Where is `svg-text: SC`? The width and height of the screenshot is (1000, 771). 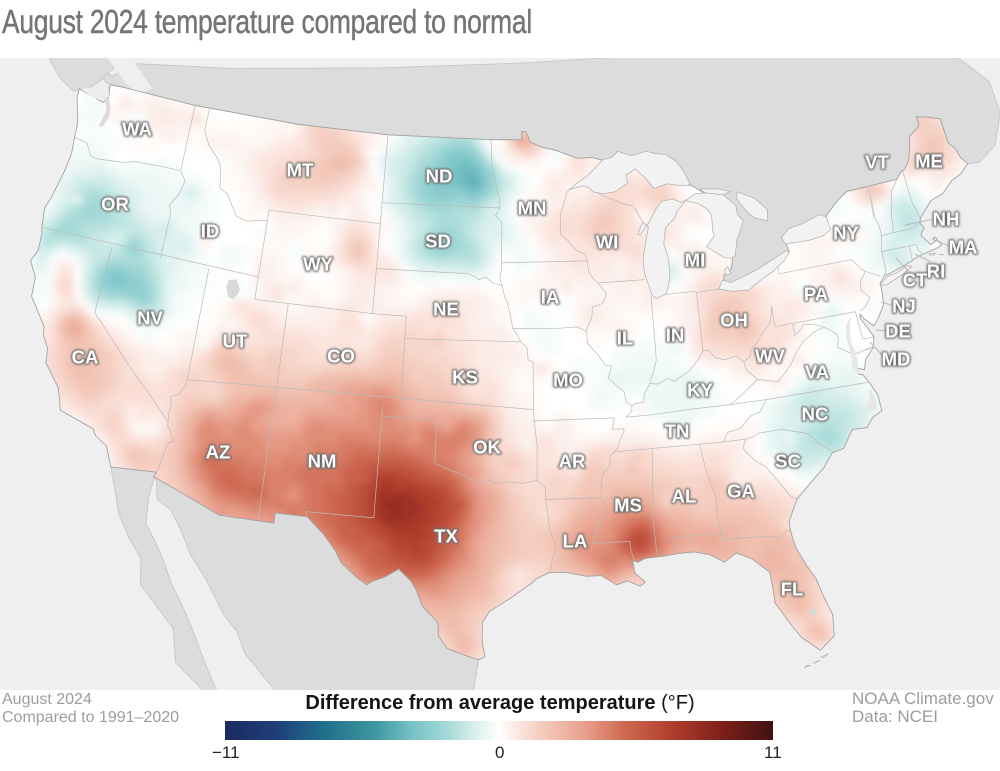
svg-text: SC is located at coordinates (788, 461).